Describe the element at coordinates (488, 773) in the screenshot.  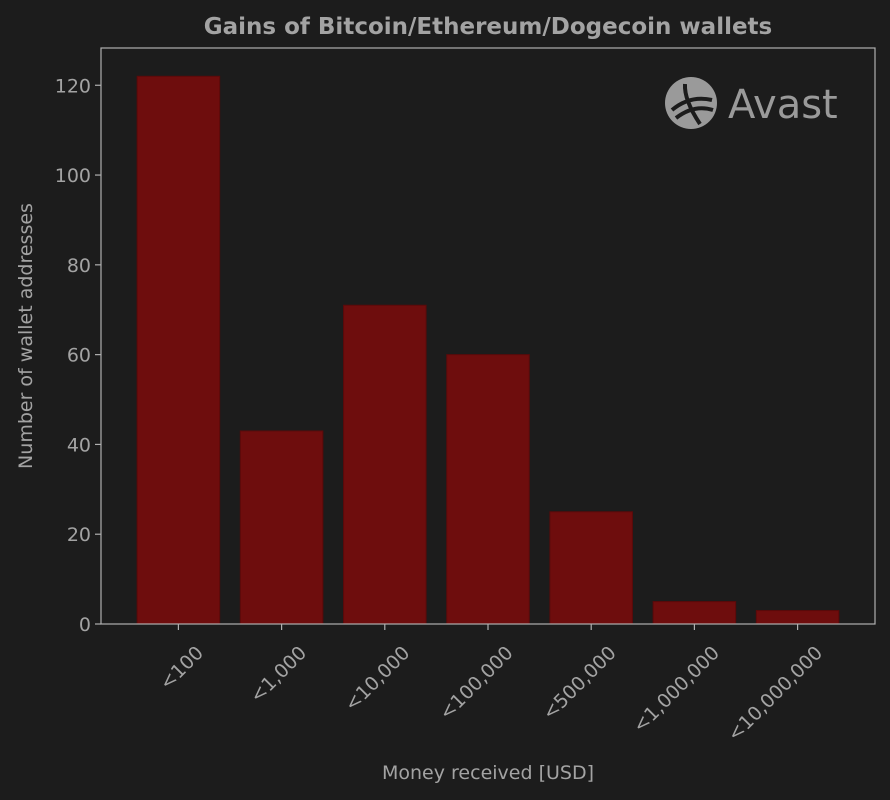
I see `x-axis-label: Money received [USD]` at that location.